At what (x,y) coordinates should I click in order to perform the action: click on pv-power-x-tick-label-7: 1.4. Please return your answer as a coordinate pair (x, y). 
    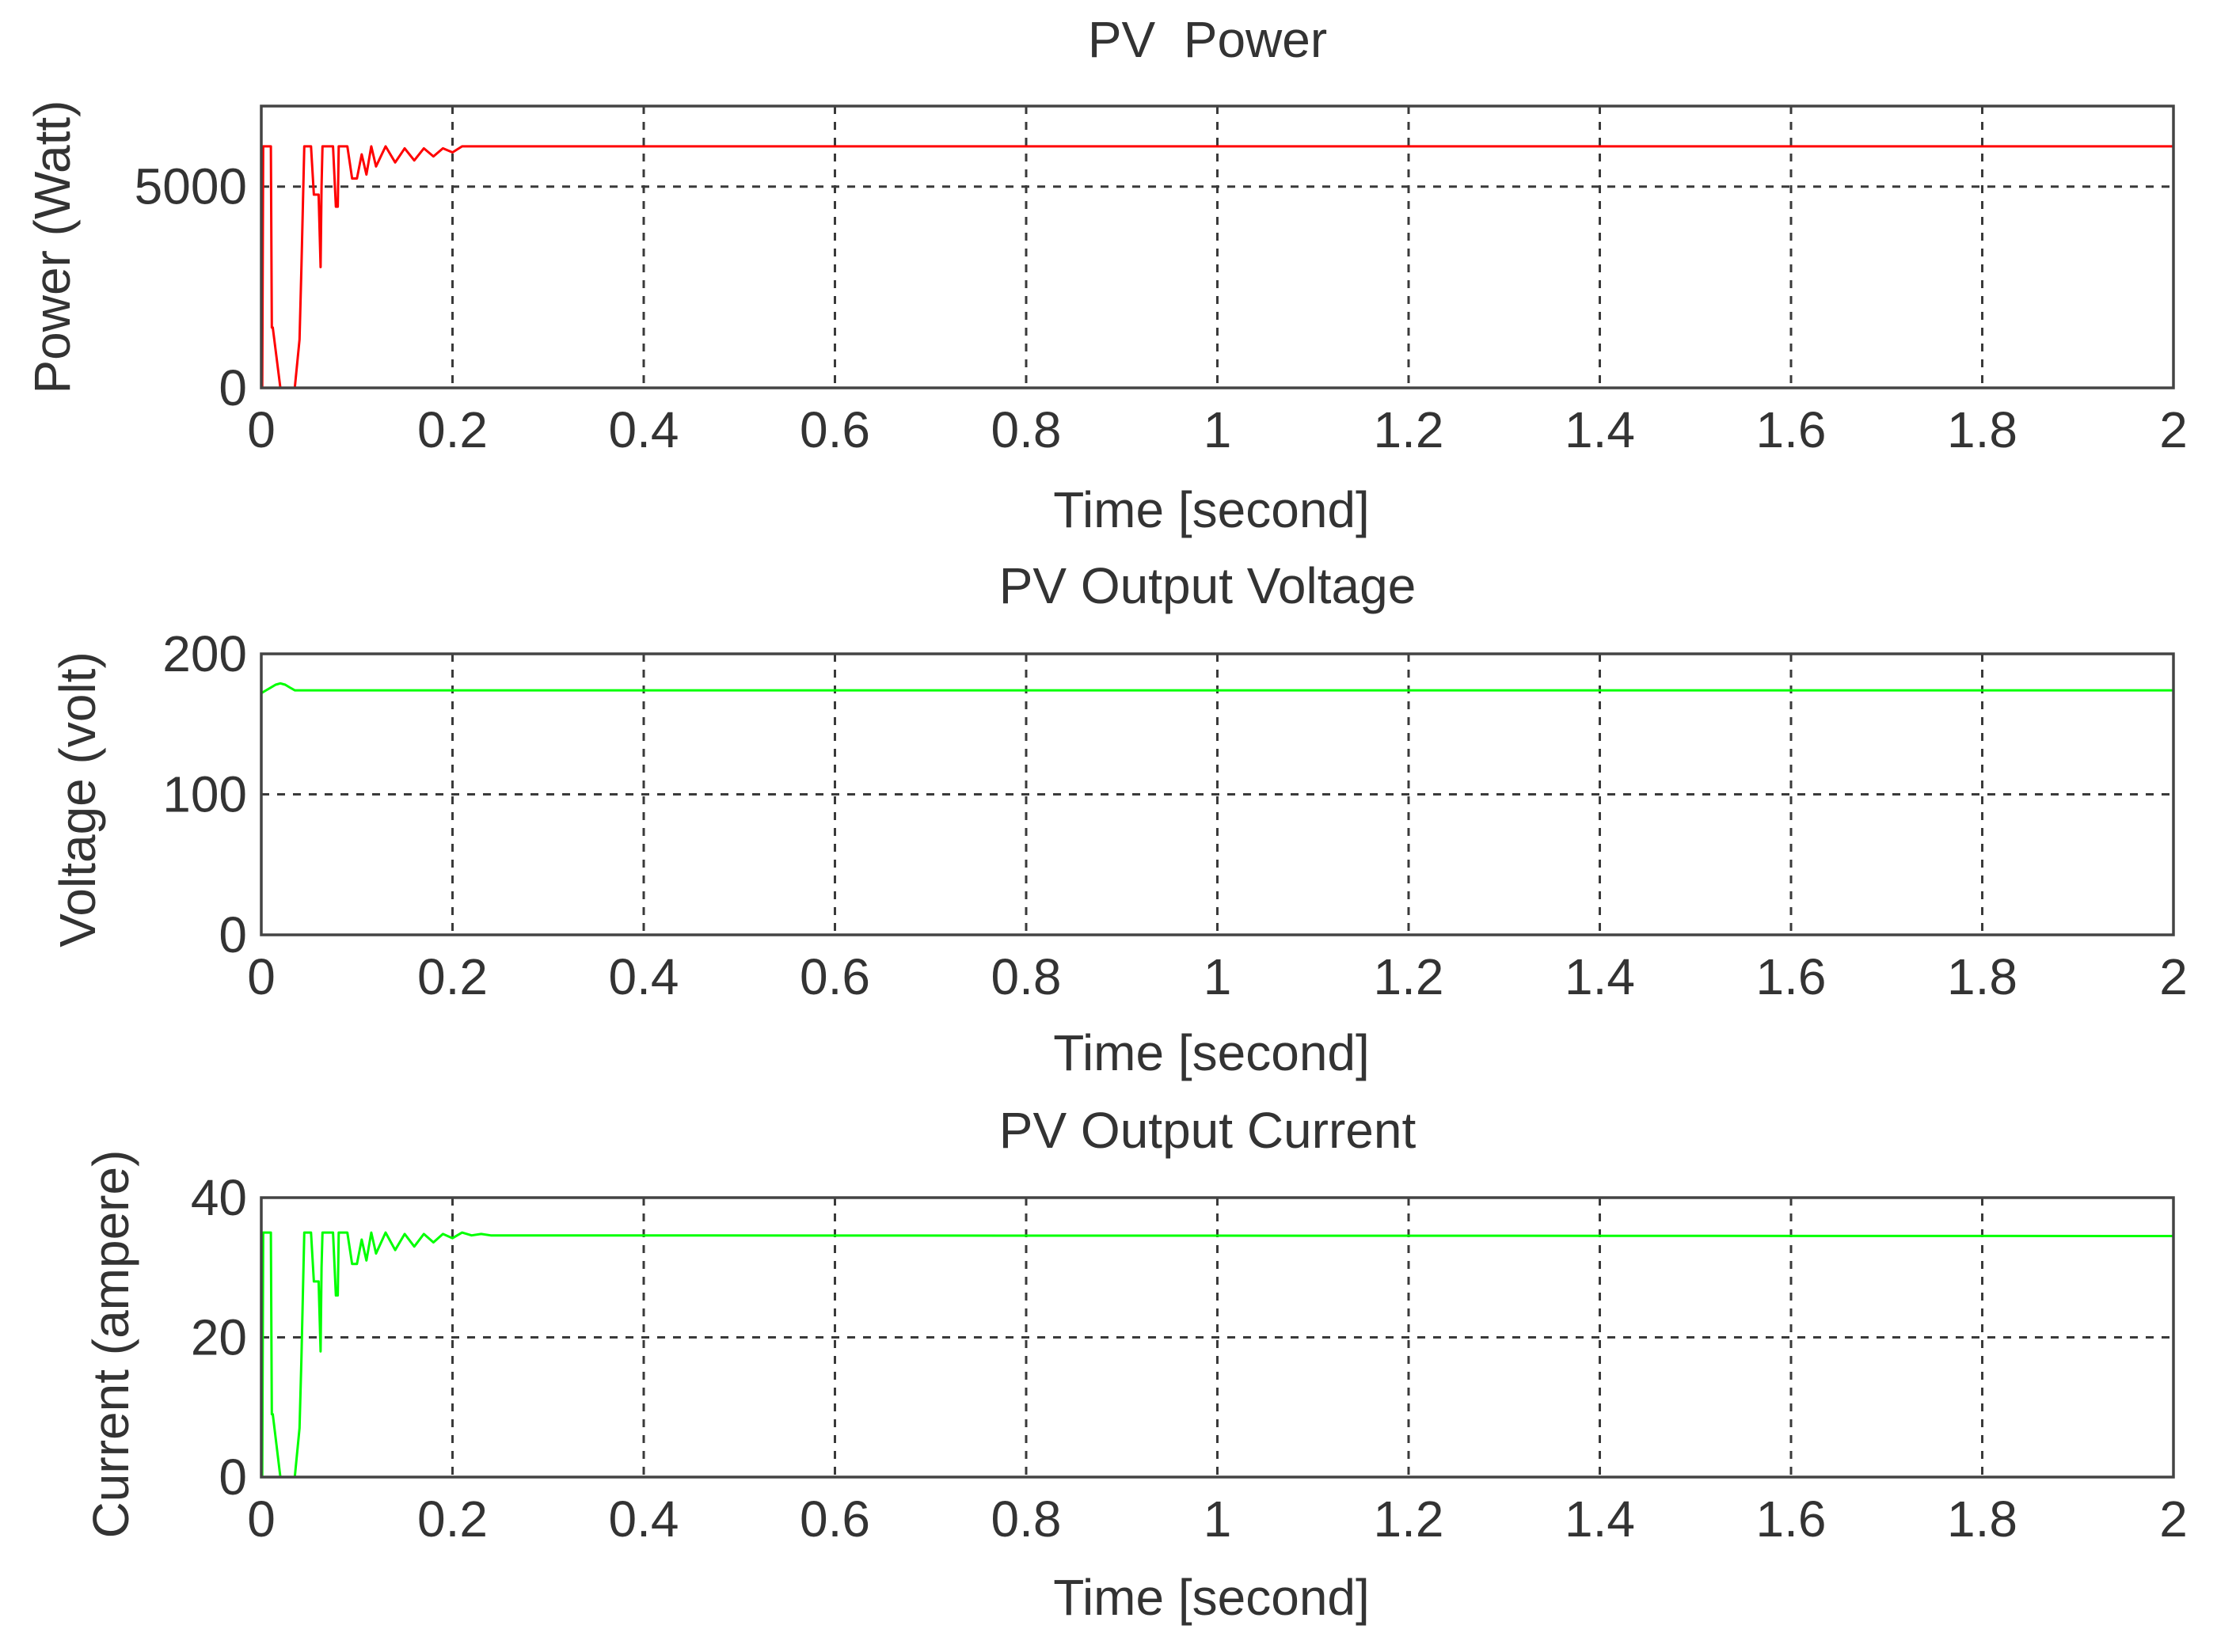
    Looking at the image, I should click on (1600, 429).